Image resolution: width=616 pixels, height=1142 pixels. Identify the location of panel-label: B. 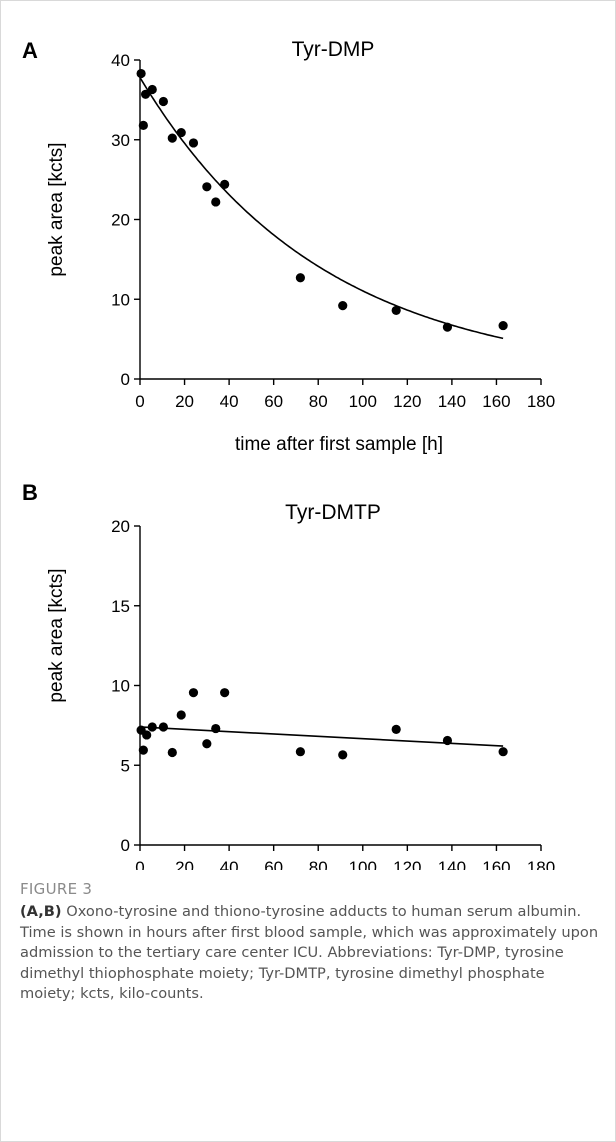
(30, 492).